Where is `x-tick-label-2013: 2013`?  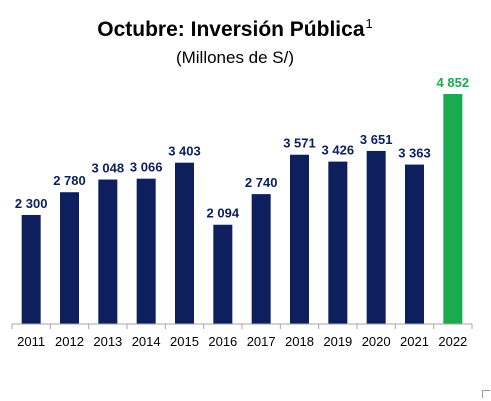
x-tick-label-2013: 2013 is located at coordinates (107, 341).